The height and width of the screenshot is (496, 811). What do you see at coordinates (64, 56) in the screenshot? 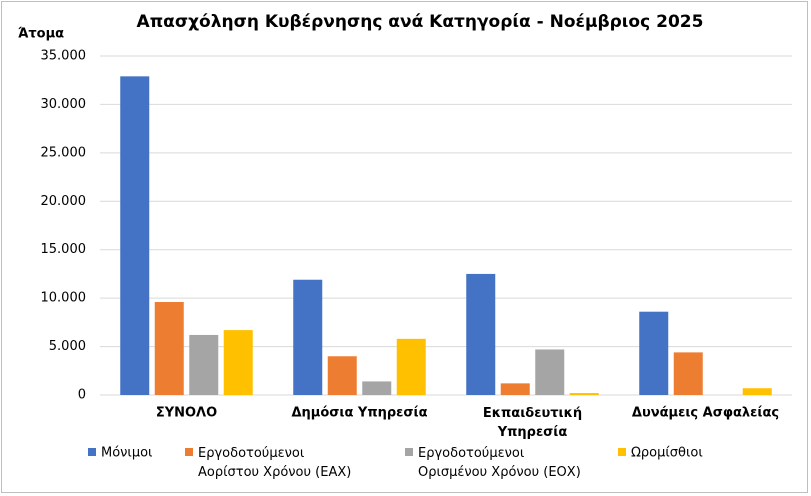
I see `y-tick-label: 35.000` at bounding box center [64, 56].